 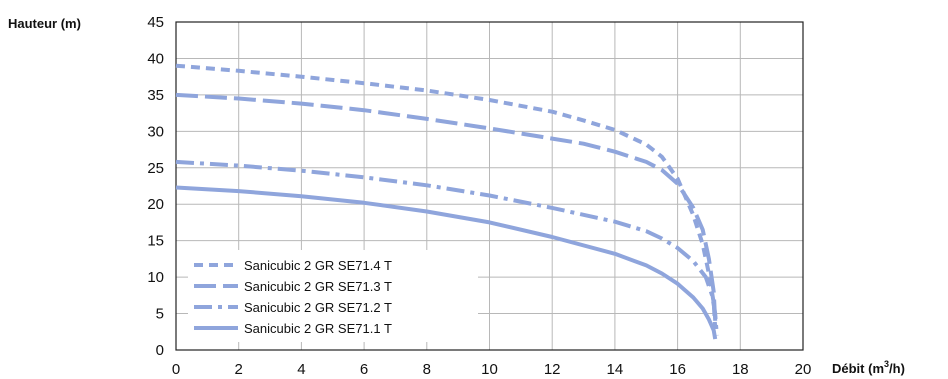 What do you see at coordinates (155, 204) in the screenshot?
I see `y-tick-label: 20` at bounding box center [155, 204].